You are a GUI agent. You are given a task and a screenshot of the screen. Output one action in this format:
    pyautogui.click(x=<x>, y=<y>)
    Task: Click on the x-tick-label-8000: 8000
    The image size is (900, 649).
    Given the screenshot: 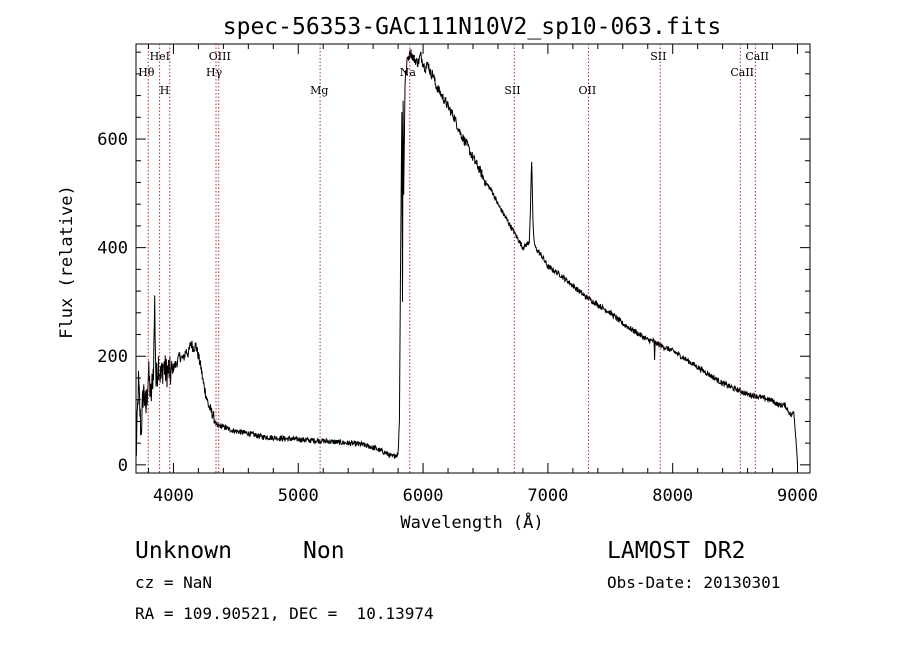 What is the action you would take?
    pyautogui.click(x=672, y=496)
    